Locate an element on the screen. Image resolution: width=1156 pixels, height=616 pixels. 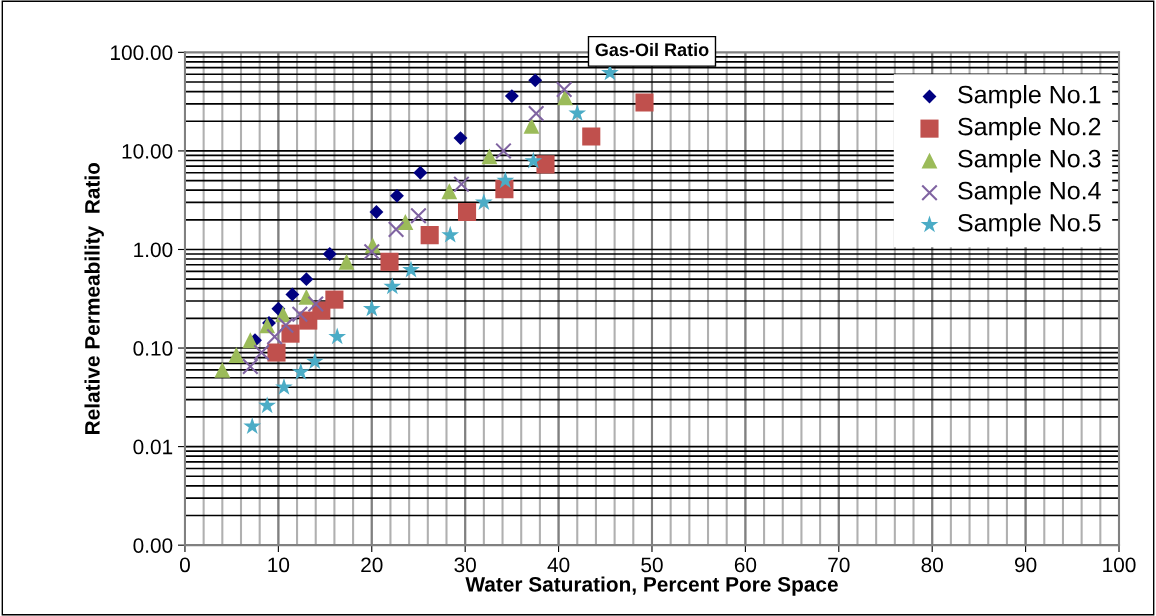
x-tick-label: 0 is located at coordinates (184, 565).